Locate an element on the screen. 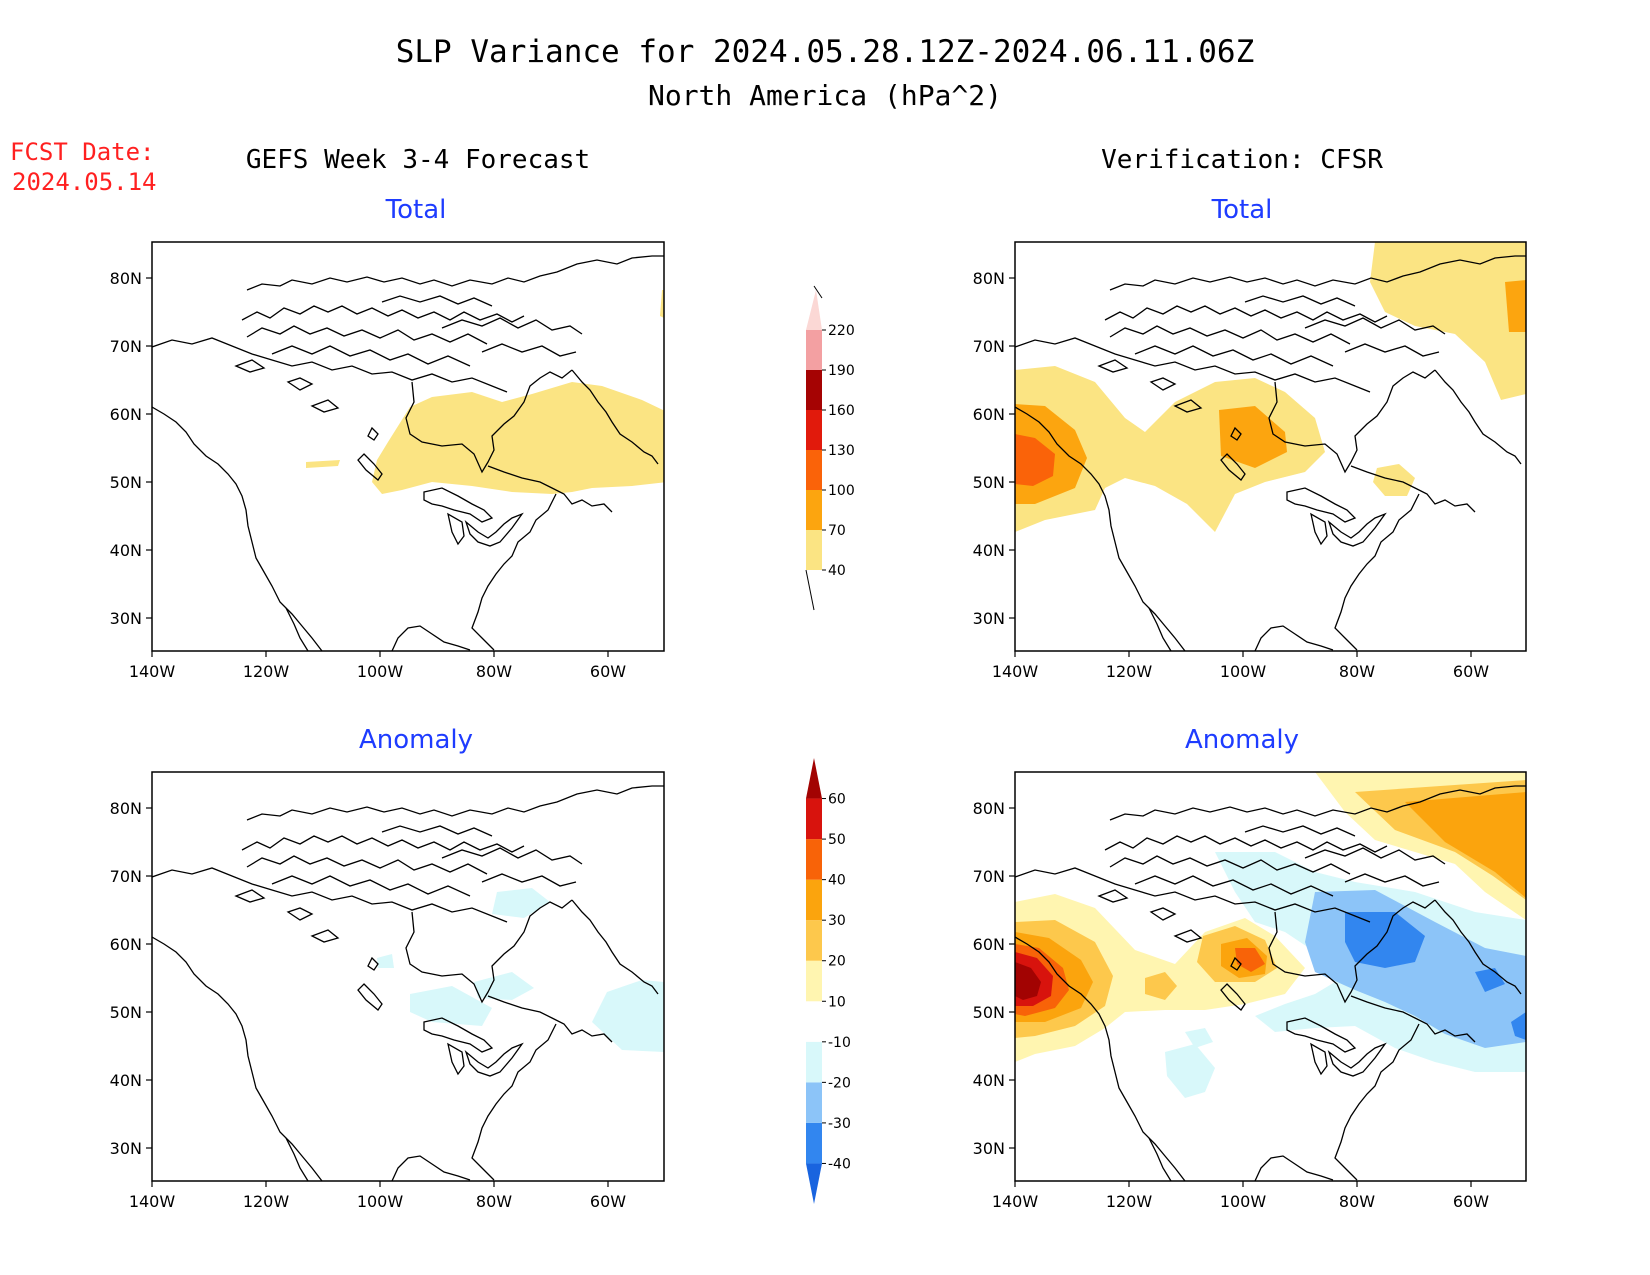 The height and width of the screenshot is (1275, 1650). colorbar-label: 70 is located at coordinates (837, 531).